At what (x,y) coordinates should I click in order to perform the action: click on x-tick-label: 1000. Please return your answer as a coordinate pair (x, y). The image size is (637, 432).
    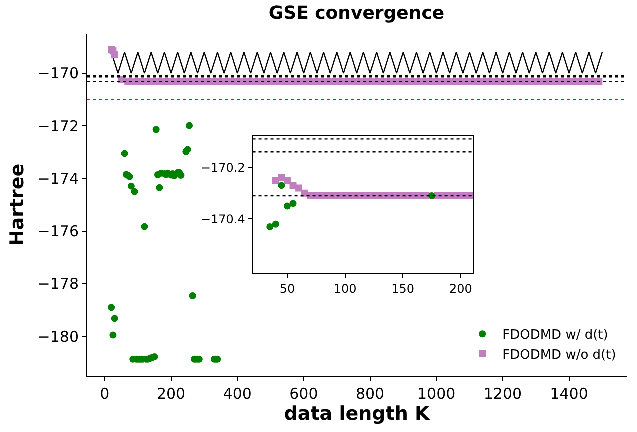
    Looking at the image, I should click on (437, 394).